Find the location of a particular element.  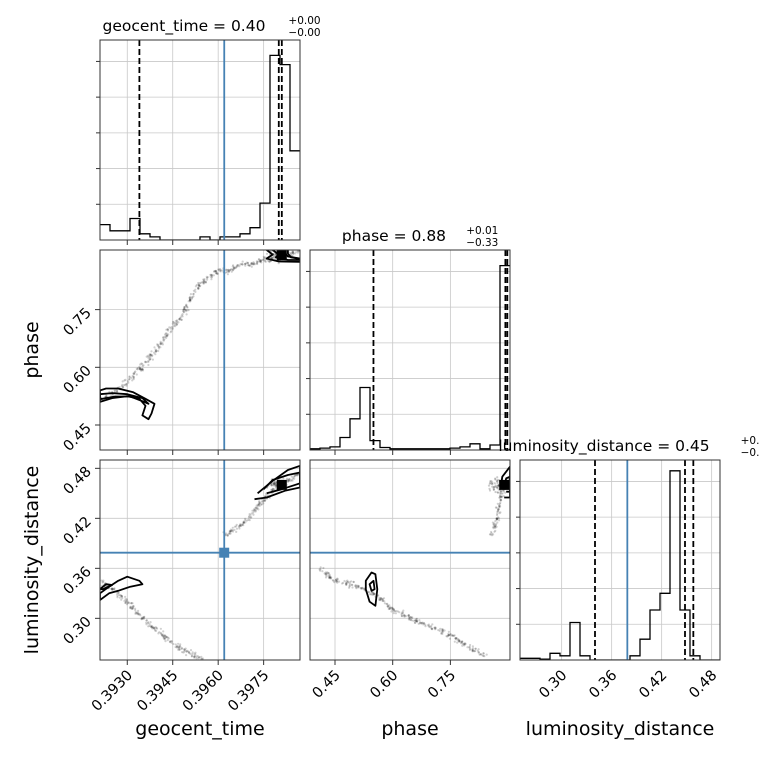

x-tick-label: 0.45 is located at coordinates (327, 685).